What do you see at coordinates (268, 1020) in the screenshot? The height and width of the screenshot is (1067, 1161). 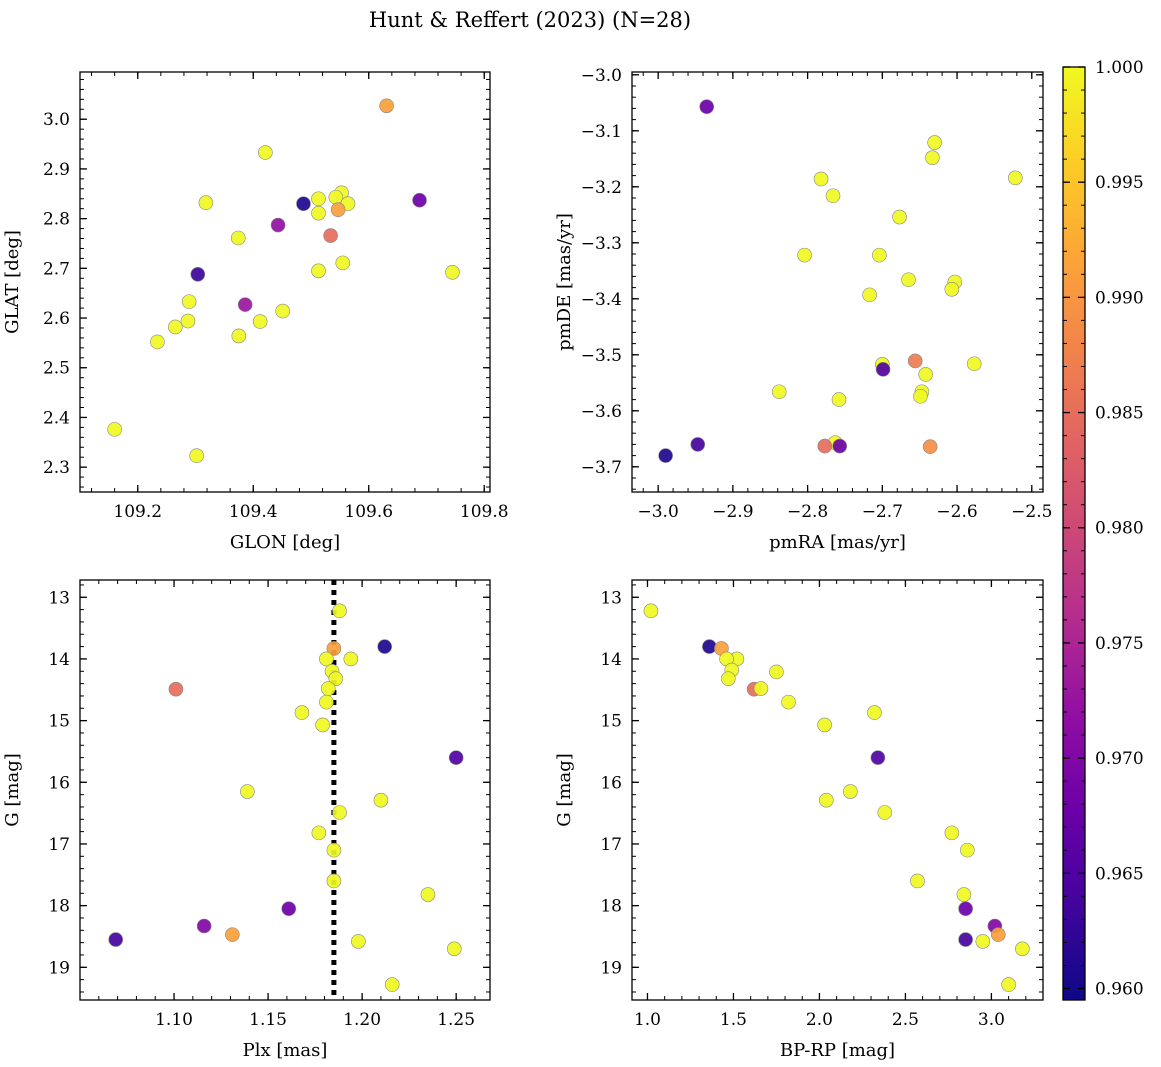 I see `x-tick-label: 1.15` at bounding box center [268, 1020].